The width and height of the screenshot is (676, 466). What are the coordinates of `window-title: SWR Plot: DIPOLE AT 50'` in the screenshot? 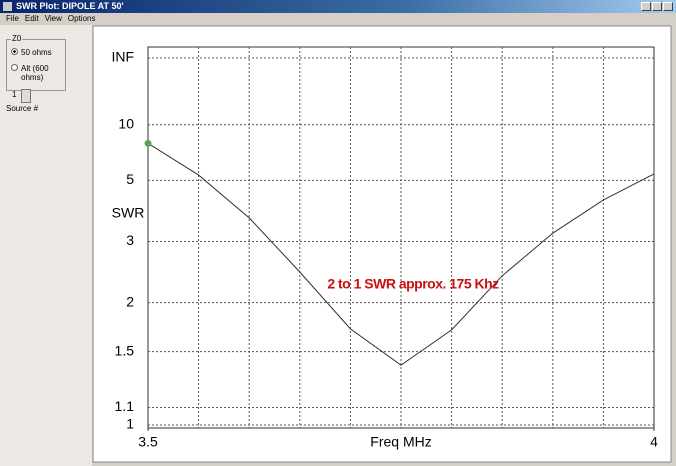 It's located at (70, 6).